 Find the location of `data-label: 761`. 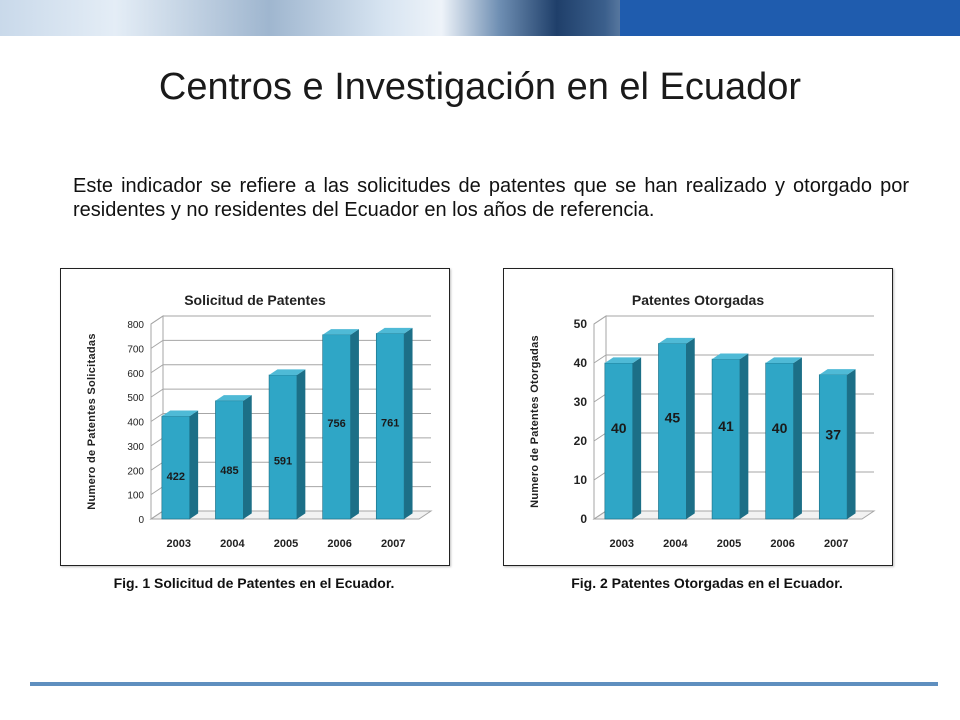

data-label: 761 is located at coordinates (390, 423).